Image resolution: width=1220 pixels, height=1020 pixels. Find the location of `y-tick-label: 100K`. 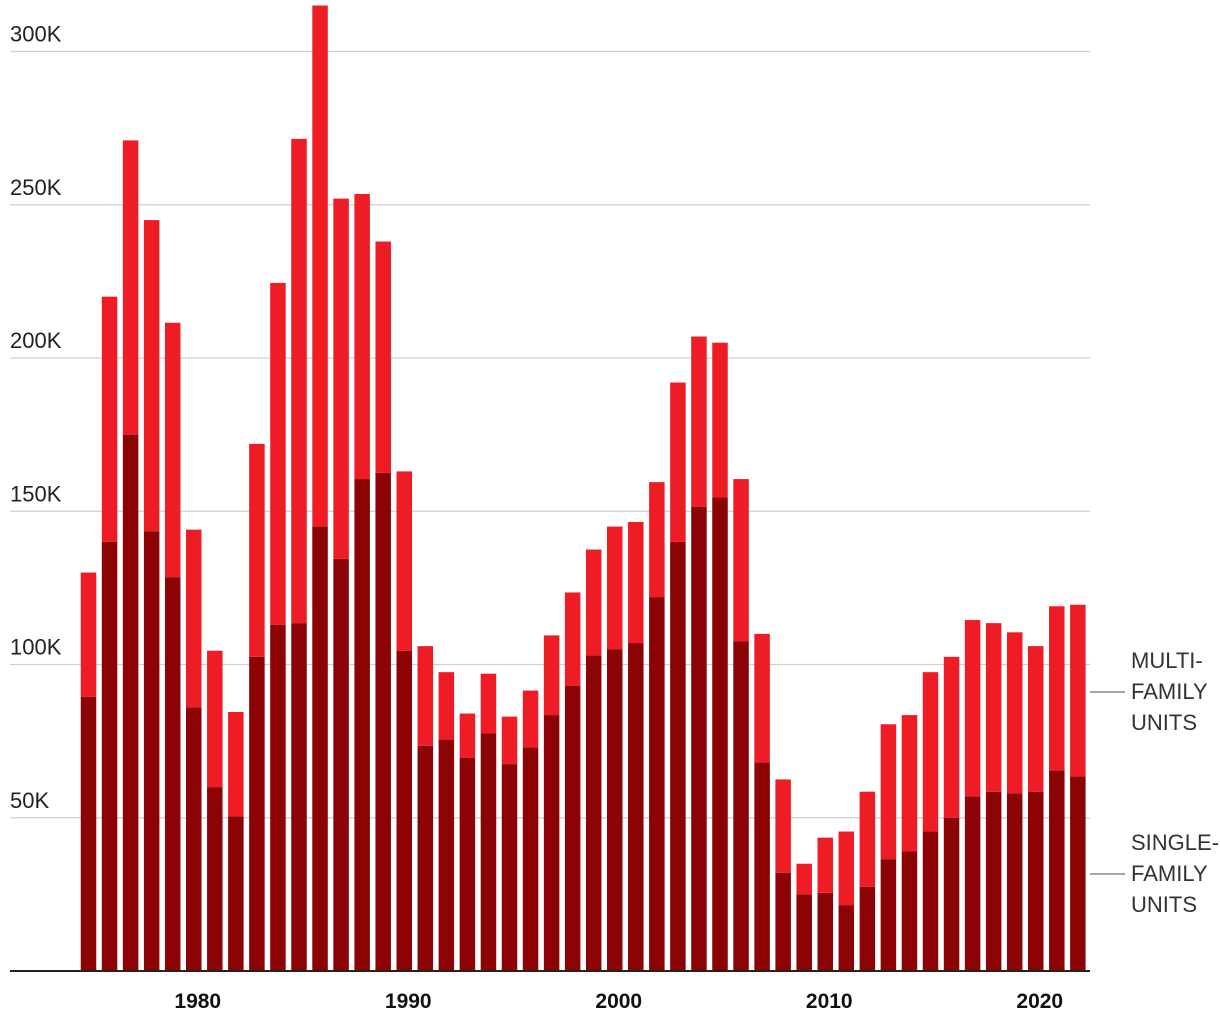

y-tick-label: 100K is located at coordinates (36, 647).